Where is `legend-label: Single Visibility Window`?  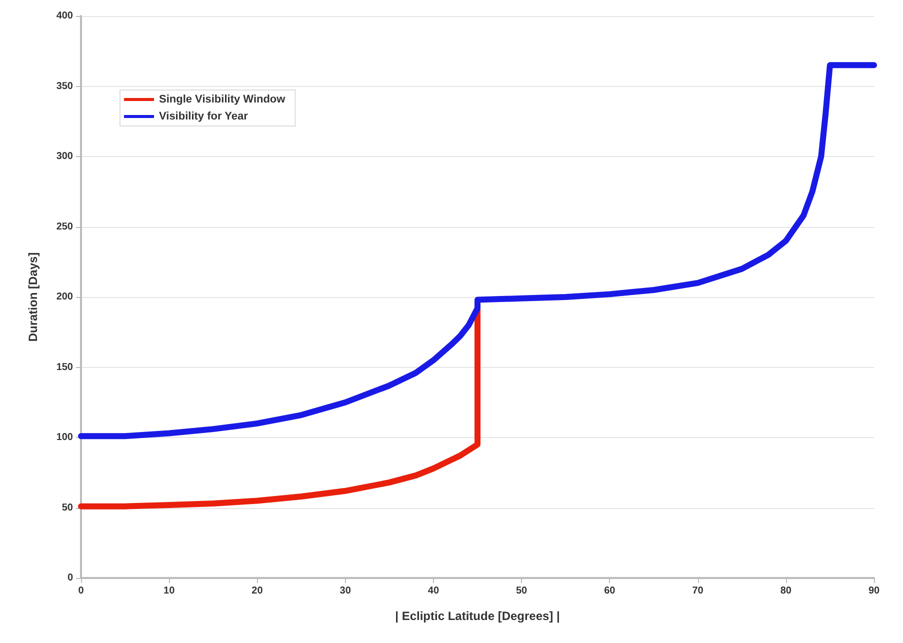 legend-label: Single Visibility Window is located at coordinates (222, 100).